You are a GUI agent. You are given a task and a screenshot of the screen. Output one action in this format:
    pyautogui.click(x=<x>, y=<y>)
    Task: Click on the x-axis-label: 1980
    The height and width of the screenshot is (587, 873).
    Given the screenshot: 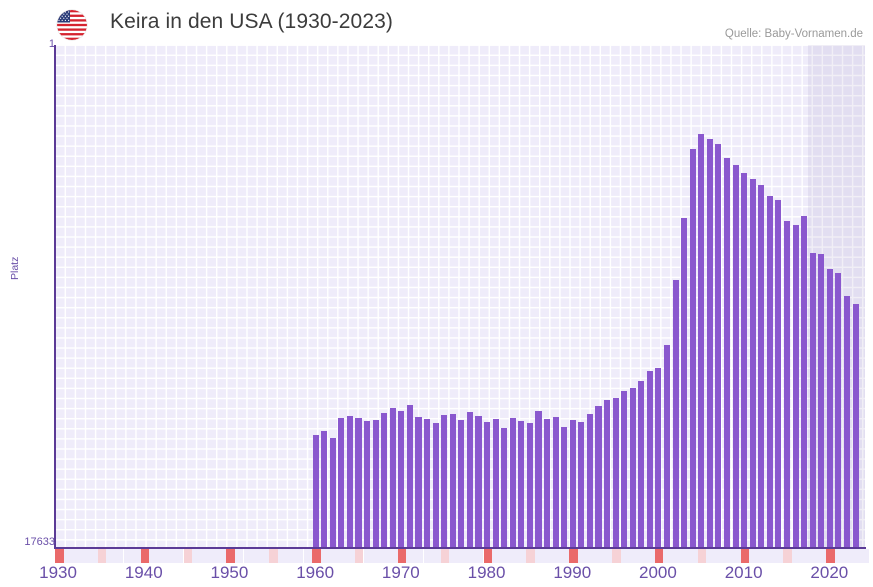 What is the action you would take?
    pyautogui.click(x=486, y=572)
    